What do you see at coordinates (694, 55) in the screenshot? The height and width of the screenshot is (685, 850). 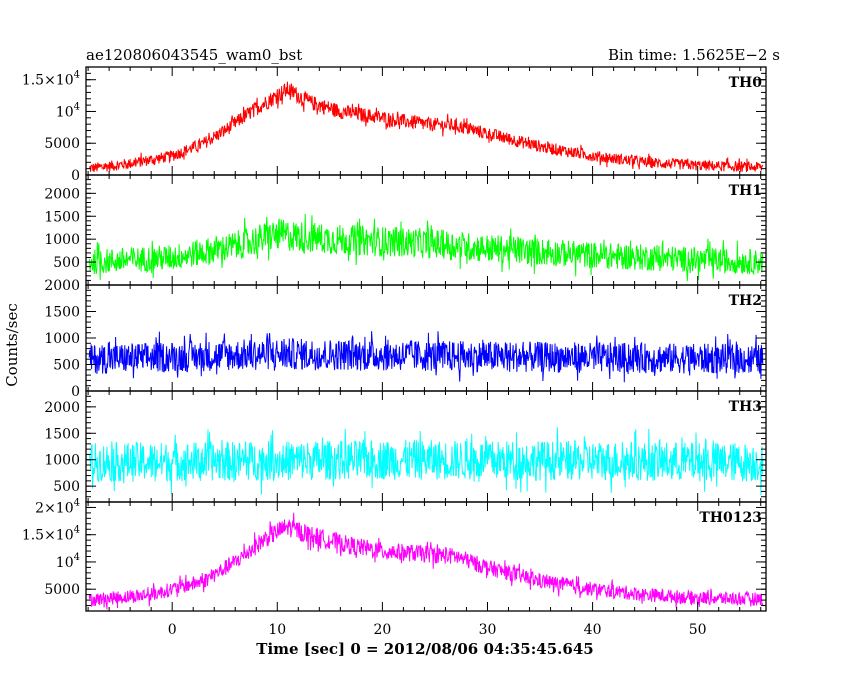 I see `chart-title-right: Bin time: 1.5625E−2 s` at bounding box center [694, 55].